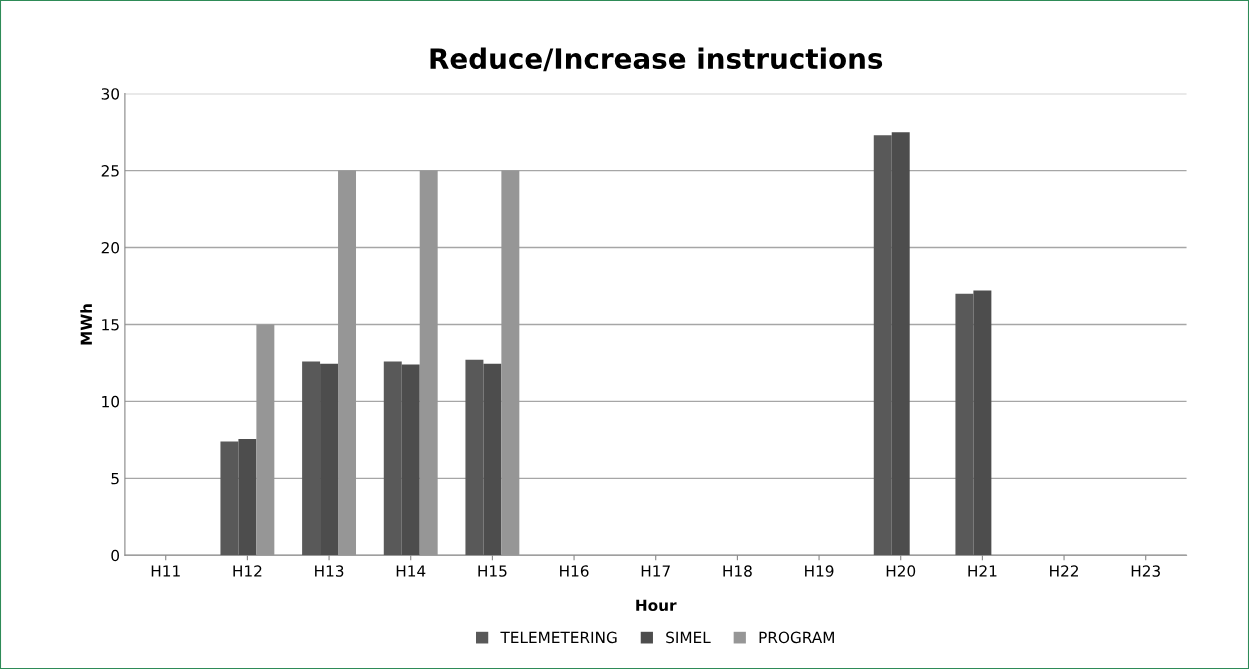  I want to click on x-tick-label: H17, so click(655, 571).